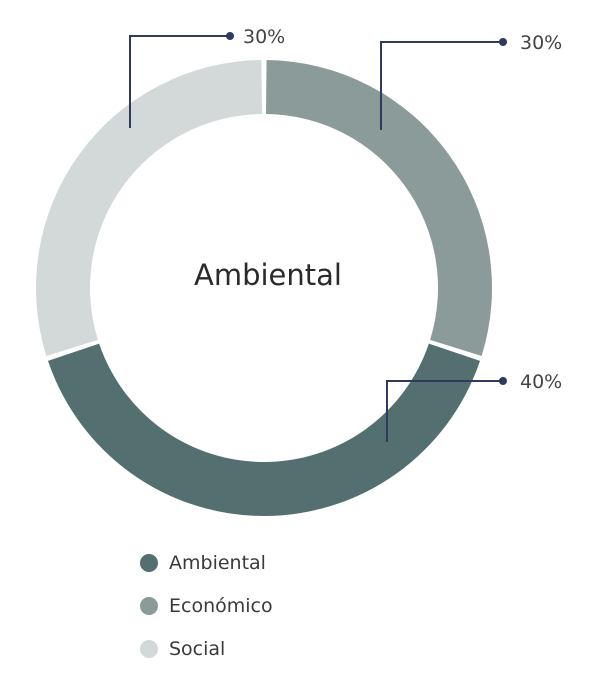 The image size is (595, 674). What do you see at coordinates (541, 382) in the screenshot?
I see `data-label: 40%` at bounding box center [541, 382].